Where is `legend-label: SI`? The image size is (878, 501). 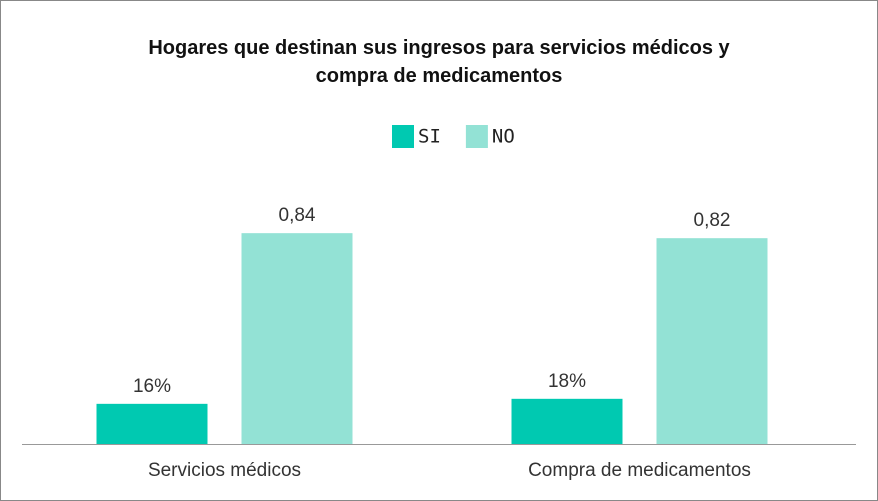 legend-label: SI is located at coordinates (429, 137).